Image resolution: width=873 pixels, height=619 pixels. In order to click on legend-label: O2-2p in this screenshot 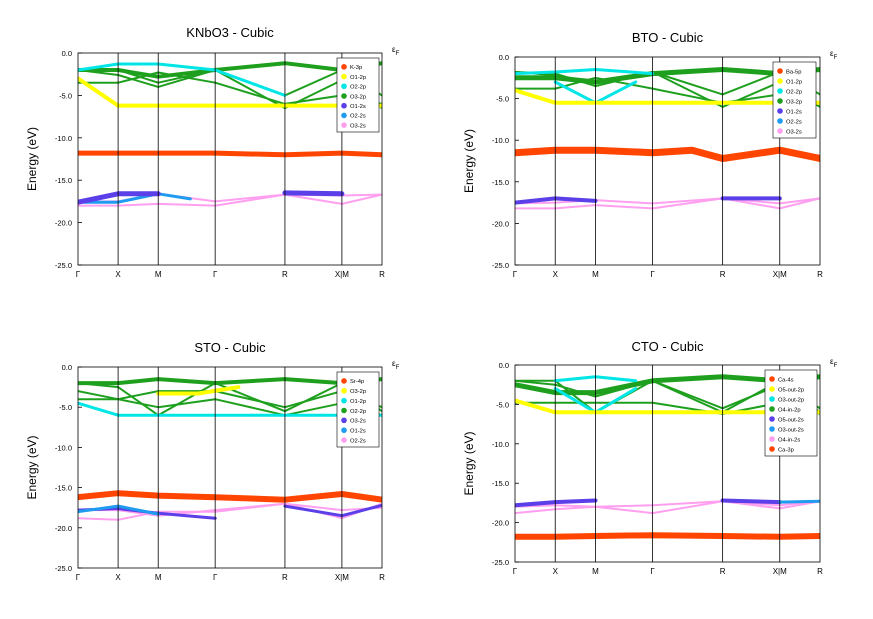, I will do `click(794, 92)`.